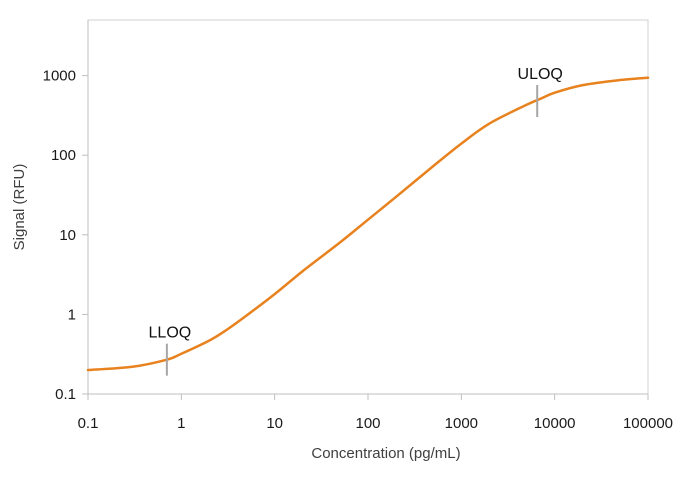 The width and height of the screenshot is (694, 483). I want to click on x-tick-label: 10000, so click(555, 423).